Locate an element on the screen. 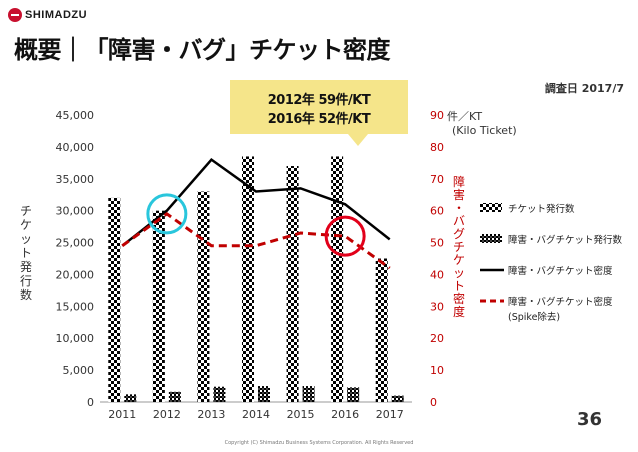 The height and width of the screenshot is (452, 638). callout-line-2016: 2016年 52件/KT is located at coordinates (319, 119).